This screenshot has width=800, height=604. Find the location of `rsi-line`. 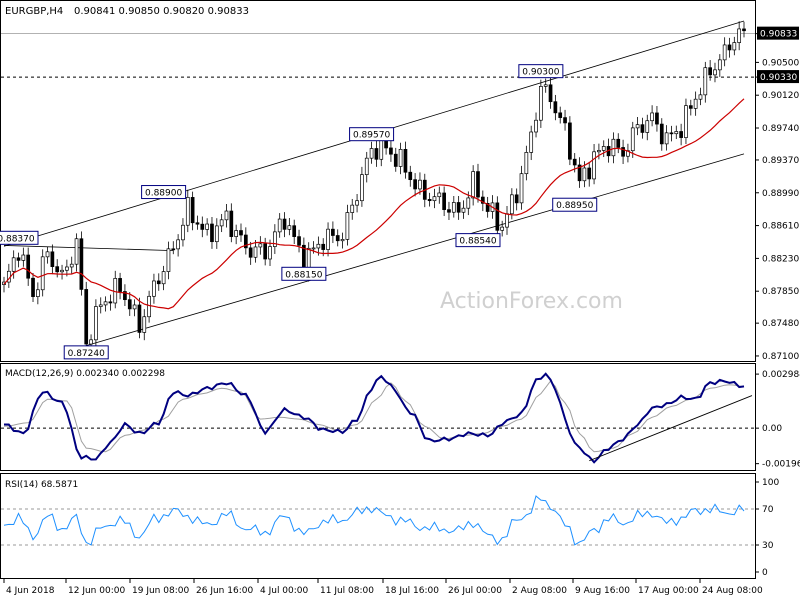

rsi-line is located at coordinates (374, 520).